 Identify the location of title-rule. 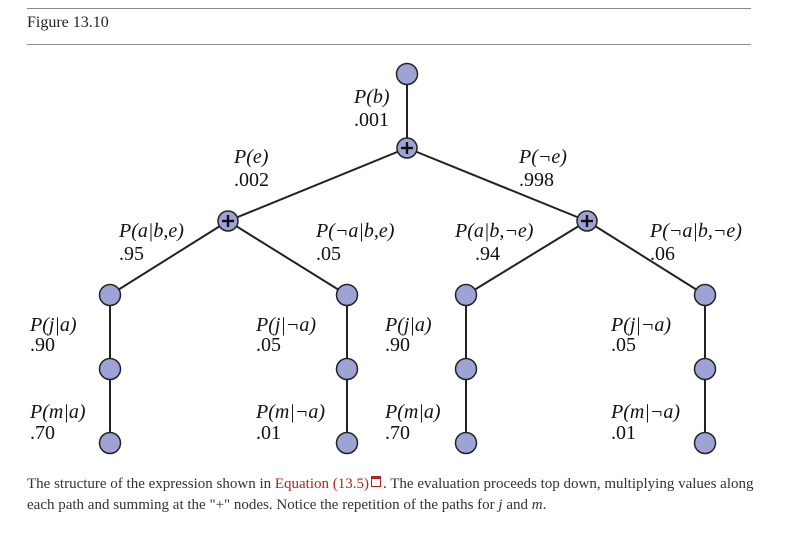
(389, 44).